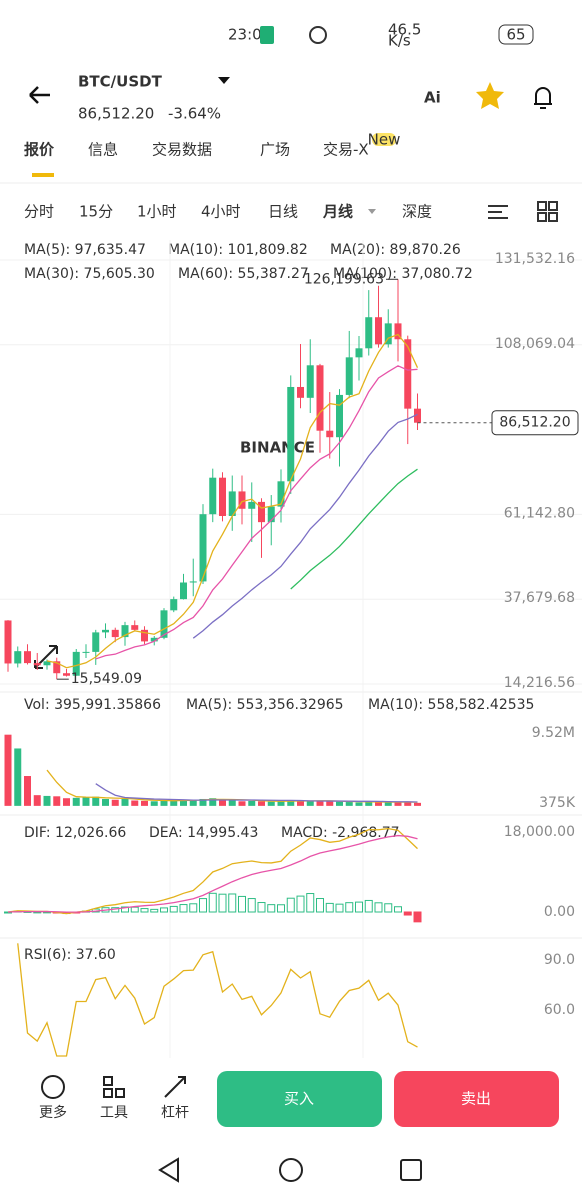 The image size is (582, 1204). What do you see at coordinates (417, 212) in the screenshot?
I see `interval: 深度` at bounding box center [417, 212].